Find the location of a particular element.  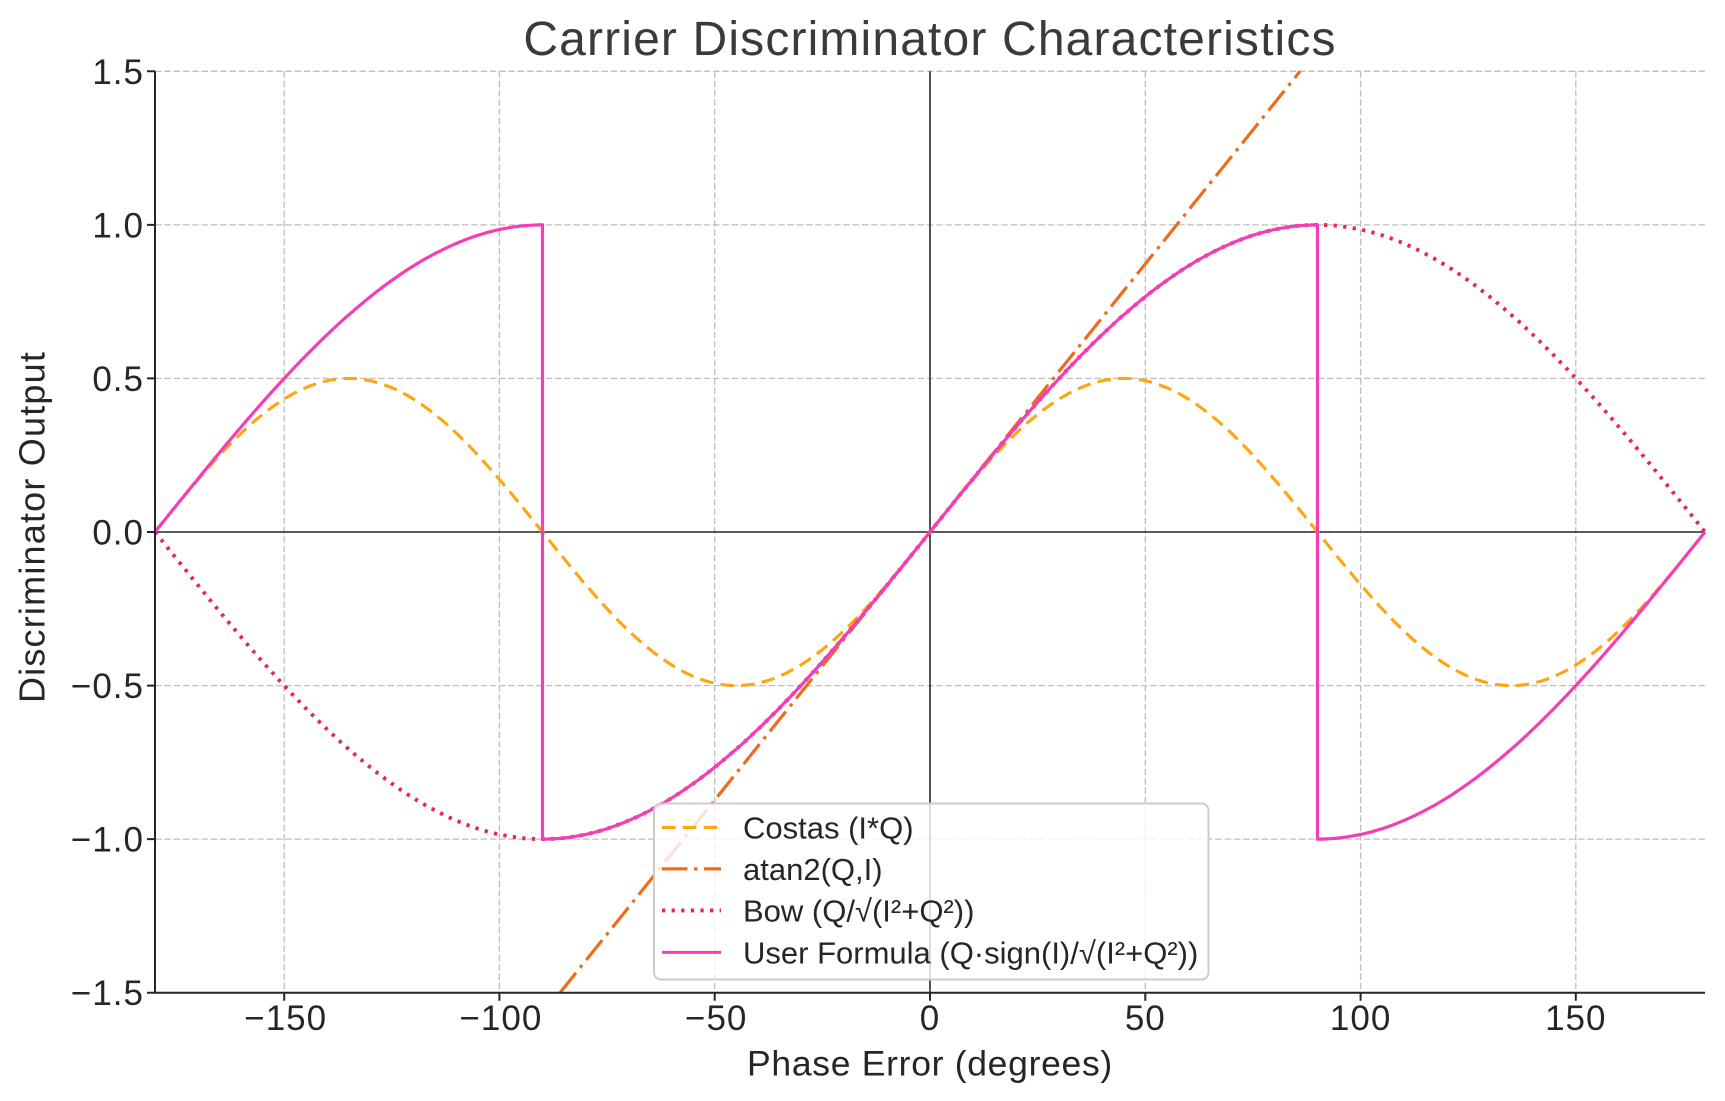

svg-text: 1.0 is located at coordinates (118, 225).